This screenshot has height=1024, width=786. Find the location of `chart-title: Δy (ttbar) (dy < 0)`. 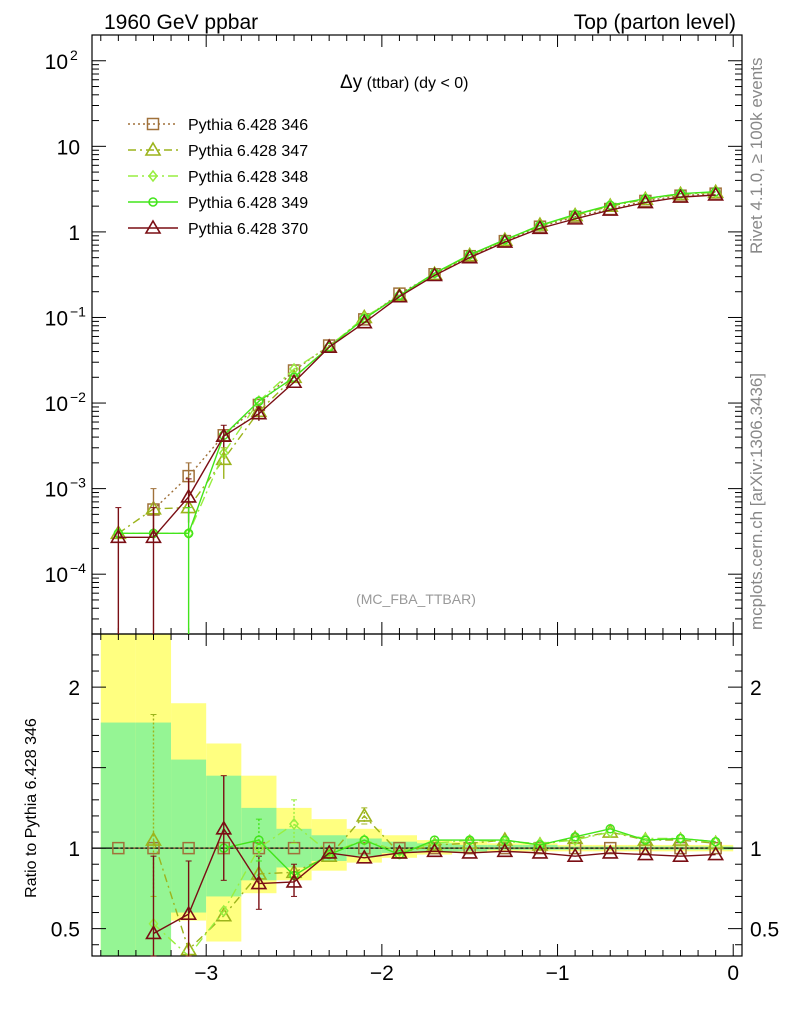

chart-title: Δy (ttbar) (dy < 0) is located at coordinates (404, 82).